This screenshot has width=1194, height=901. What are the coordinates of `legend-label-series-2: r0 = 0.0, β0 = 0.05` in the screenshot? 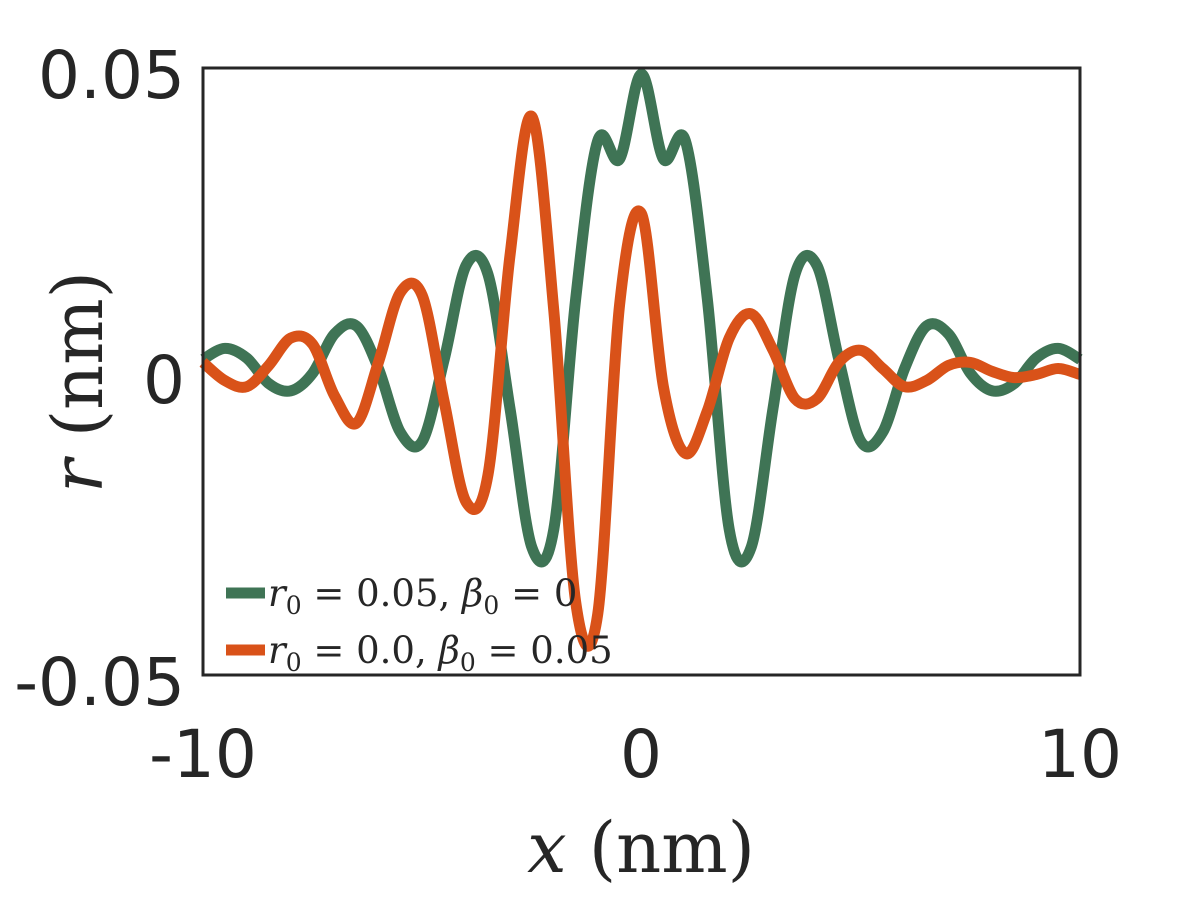 It's located at (440, 653).